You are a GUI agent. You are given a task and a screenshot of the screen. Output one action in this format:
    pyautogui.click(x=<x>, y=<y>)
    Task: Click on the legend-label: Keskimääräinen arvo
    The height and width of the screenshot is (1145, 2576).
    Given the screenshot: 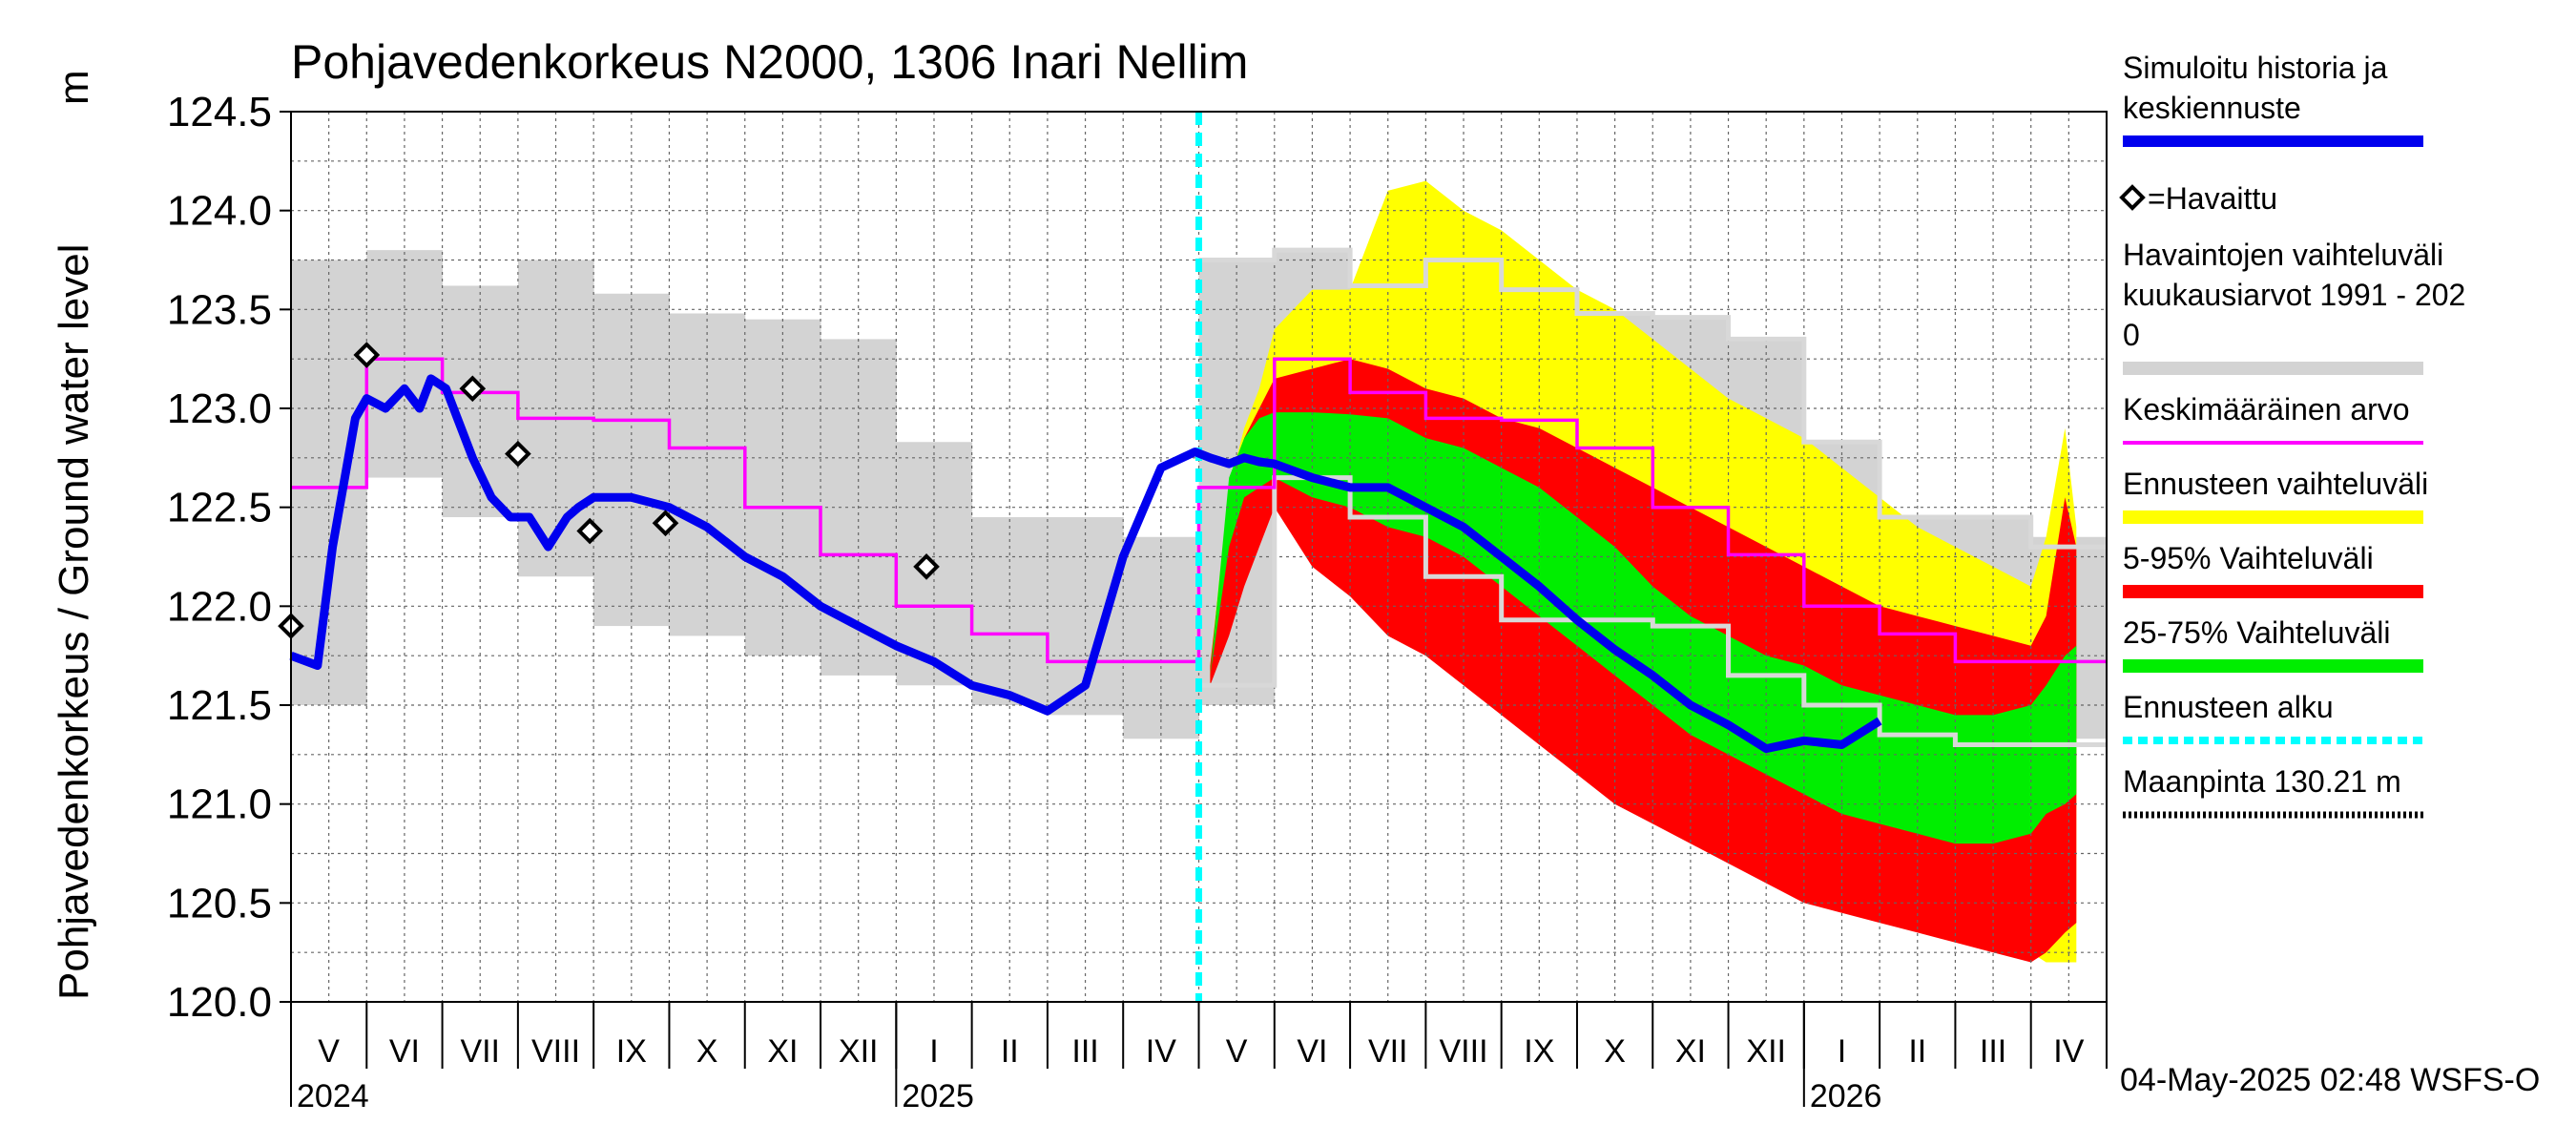 What is the action you would take?
    pyautogui.click(x=2266, y=409)
    